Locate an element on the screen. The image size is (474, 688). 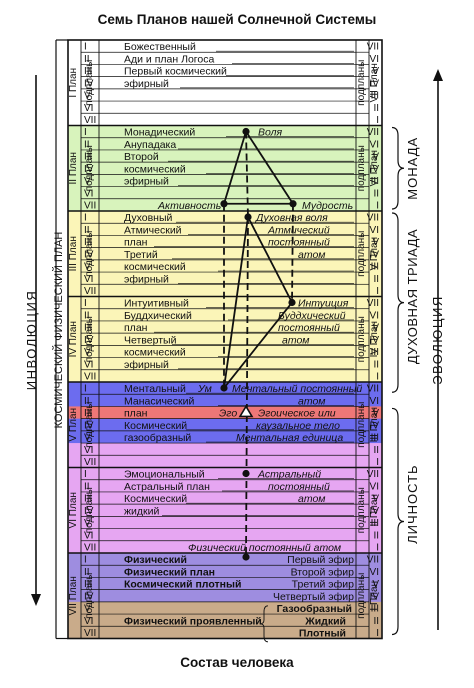
plane-label-left-4: IV План is located at coordinates (73, 339).